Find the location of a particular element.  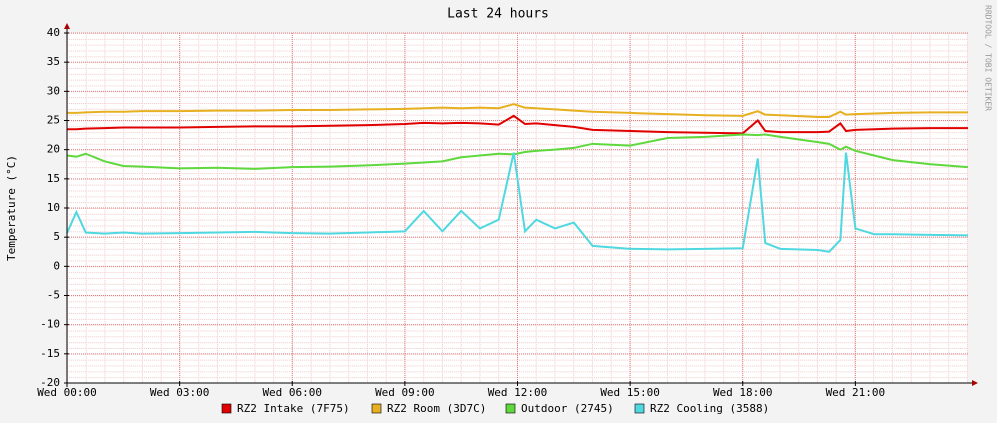

y-tick-label: 35 is located at coordinates (53, 61).